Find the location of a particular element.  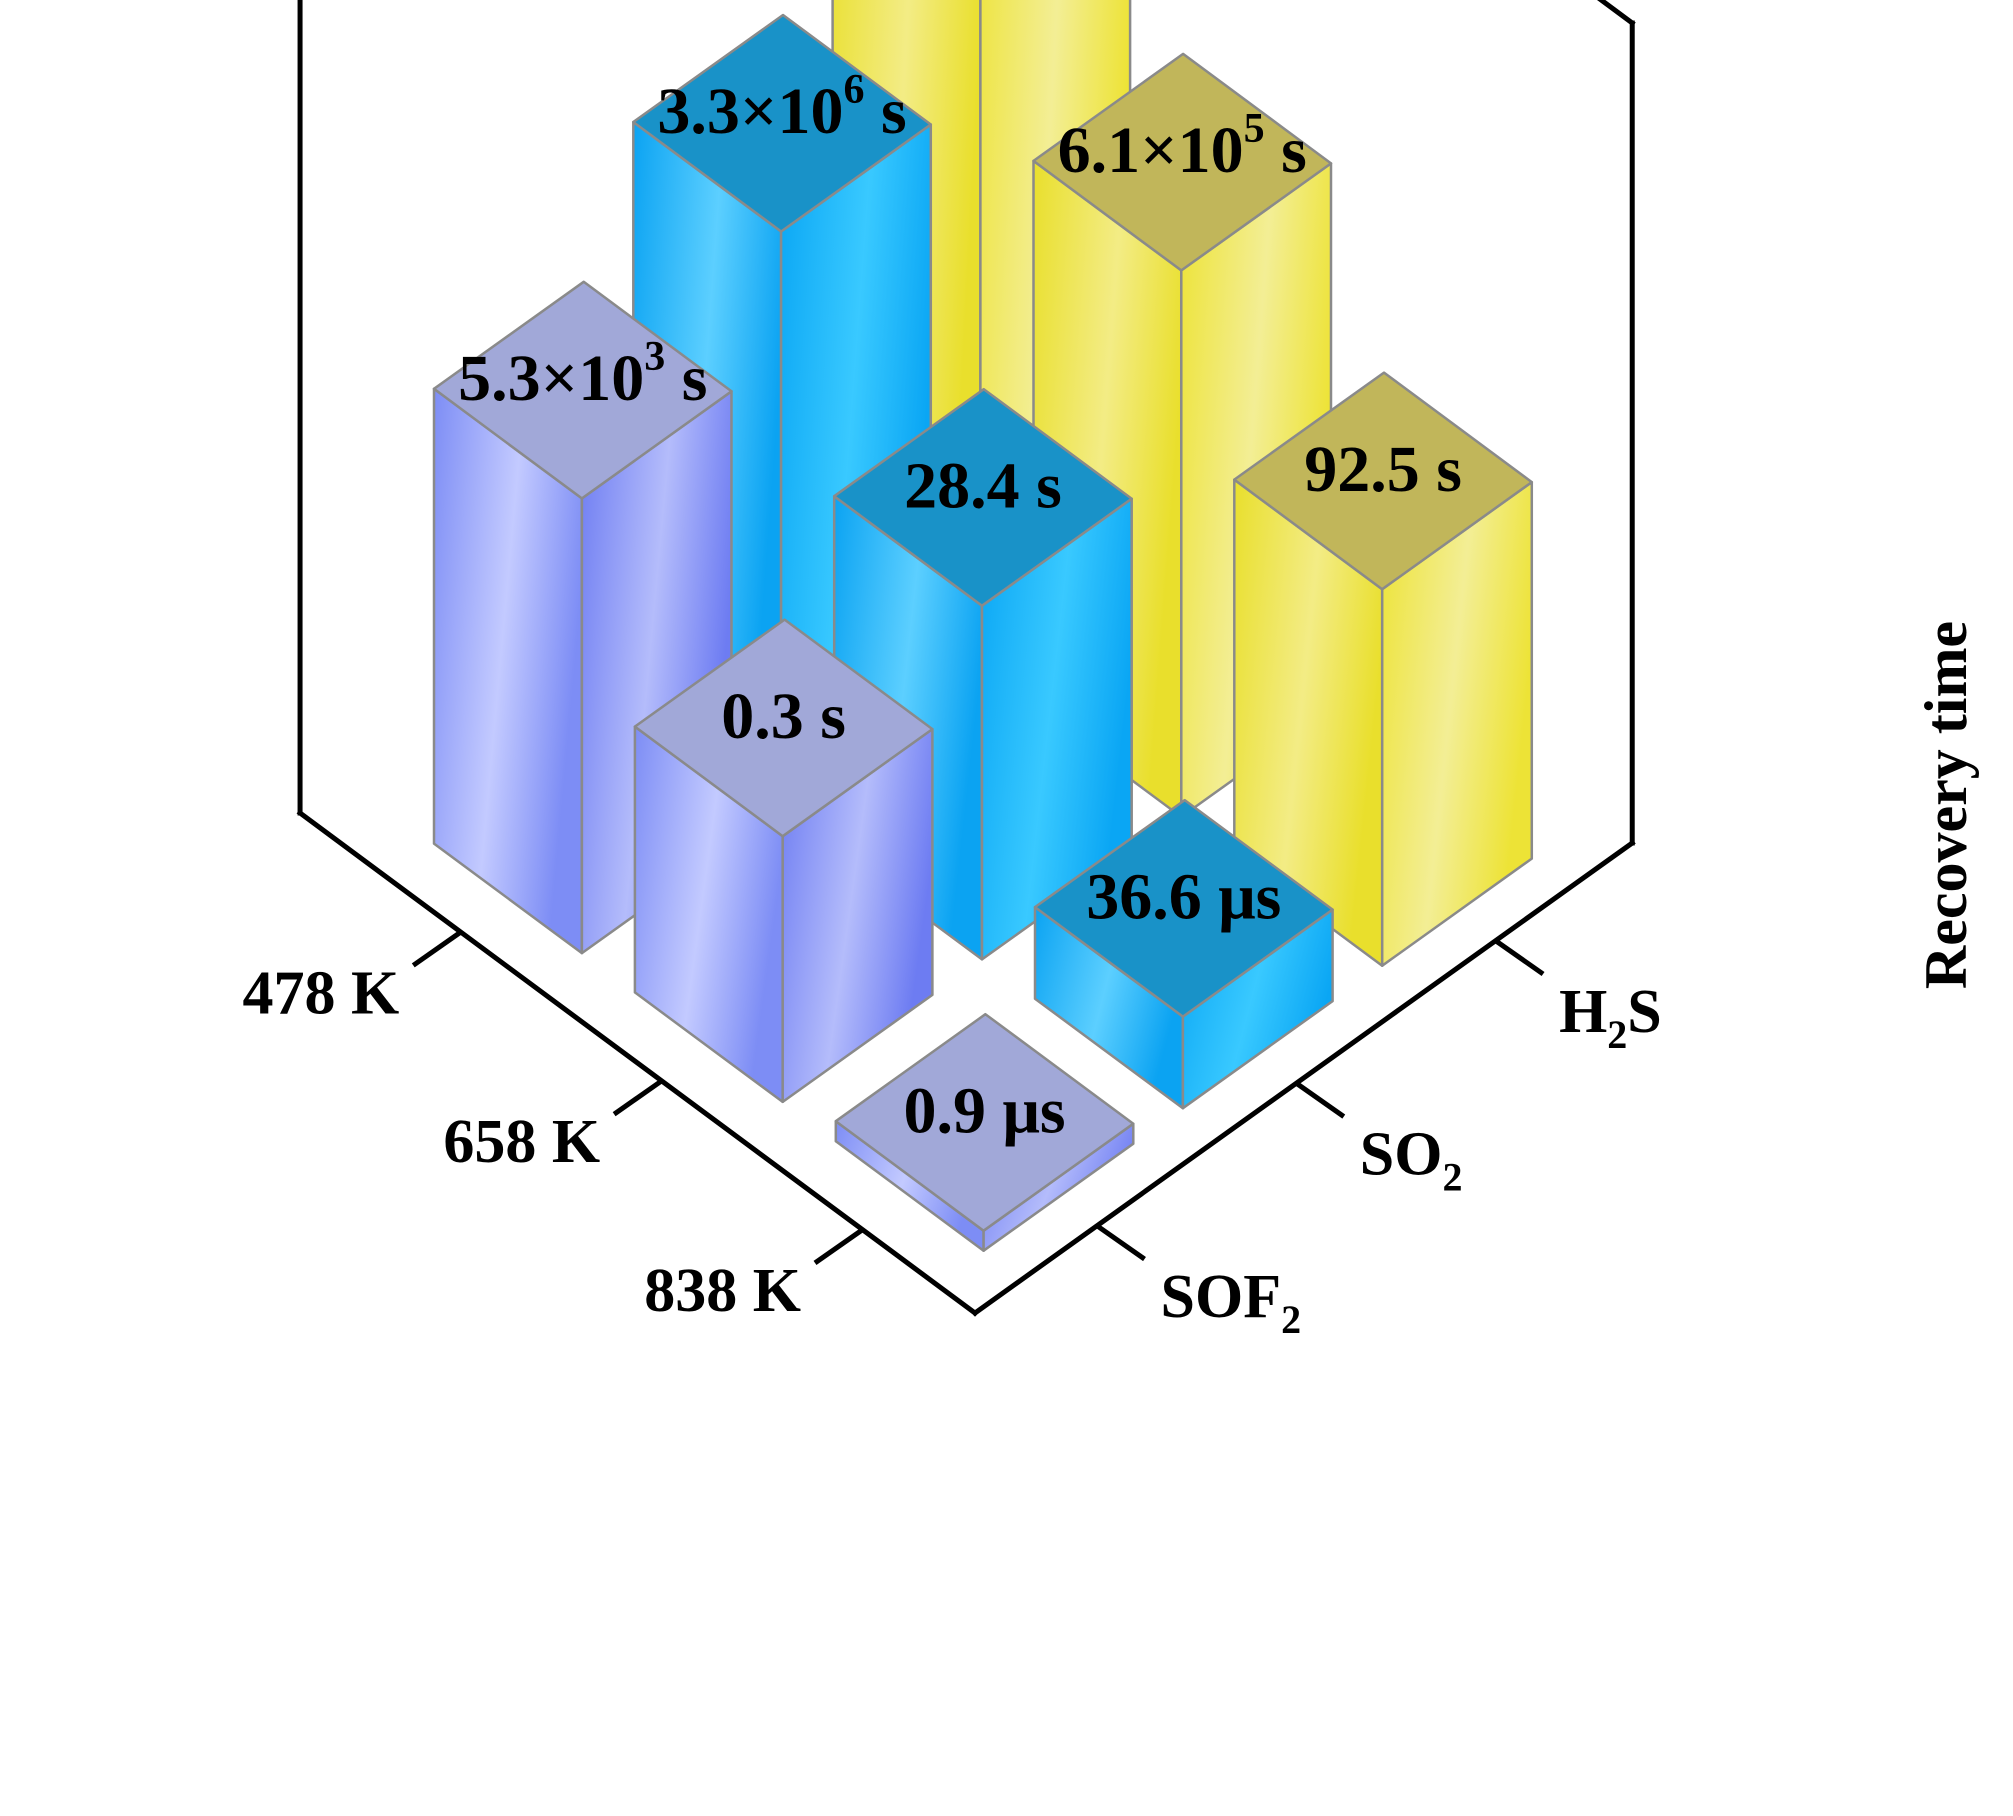

bar-value-label: 28.4 s is located at coordinates (983, 485).